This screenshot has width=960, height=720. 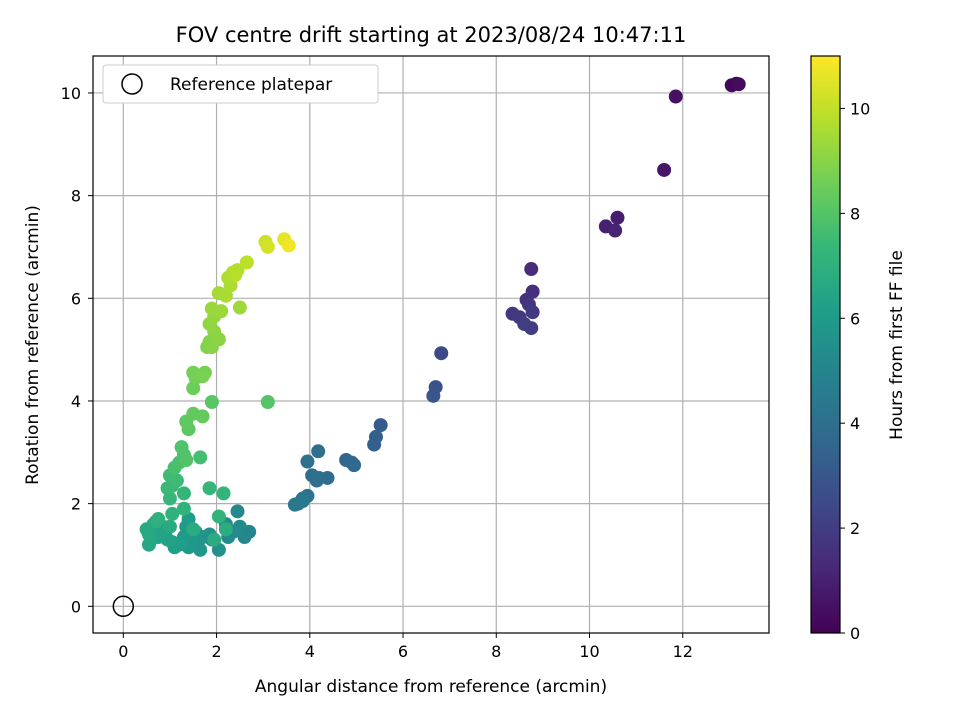 I want to click on y-tick-label: 10, so click(x=71, y=93).